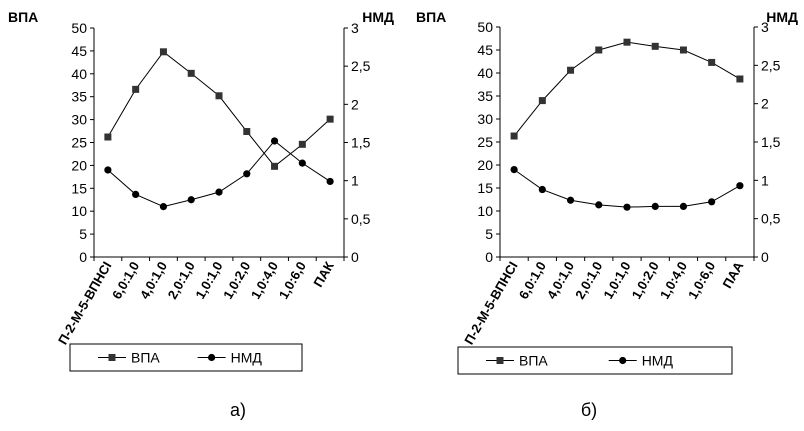 The height and width of the screenshot is (431, 804). What do you see at coordinates (589, 410) in the screenshot?
I see `panel-label: б)` at bounding box center [589, 410].